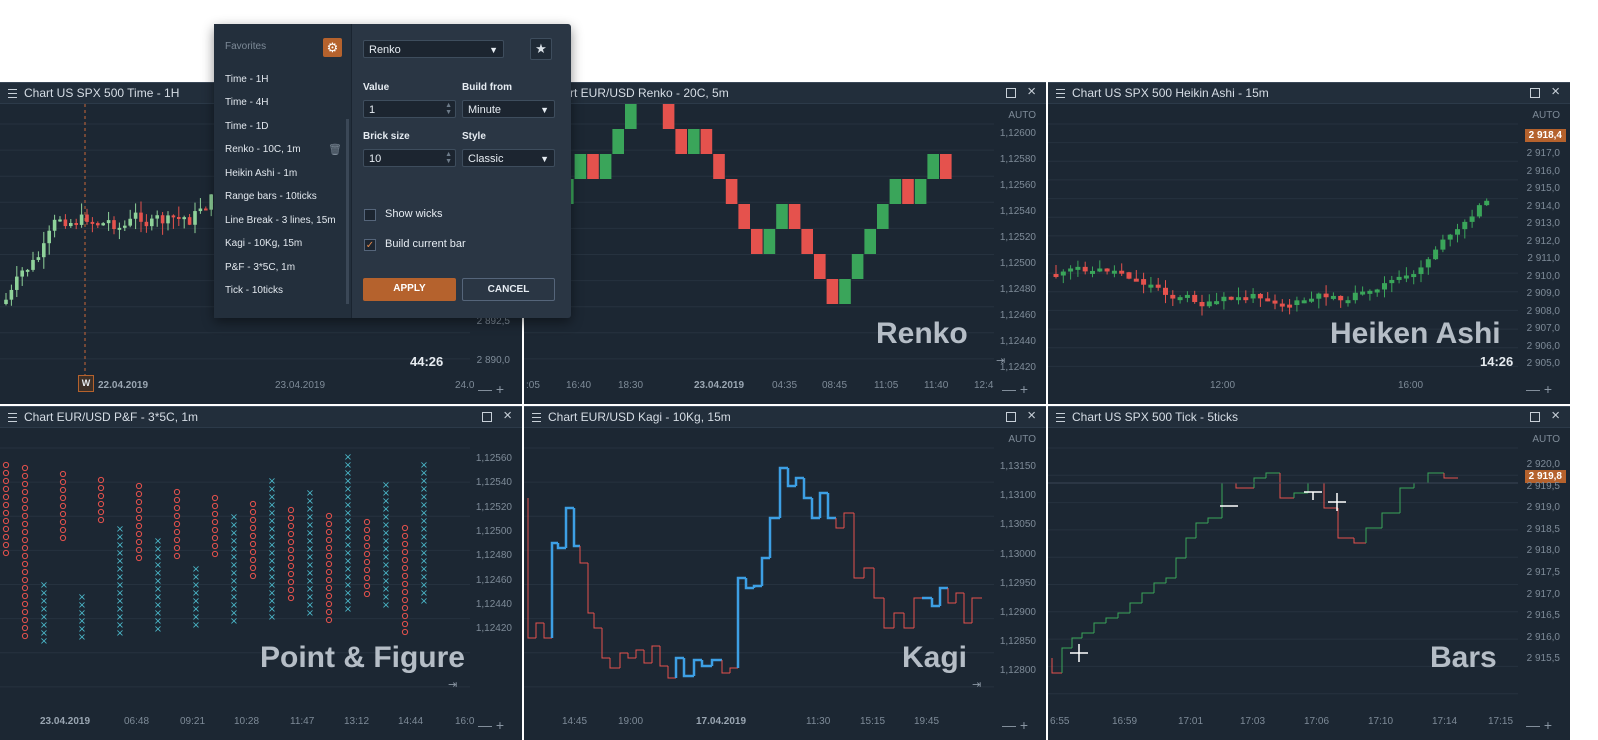 This screenshot has width=1598, height=740. Describe the element at coordinates (385, 50) in the screenshot. I see `chart-type-value: Renko` at that location.